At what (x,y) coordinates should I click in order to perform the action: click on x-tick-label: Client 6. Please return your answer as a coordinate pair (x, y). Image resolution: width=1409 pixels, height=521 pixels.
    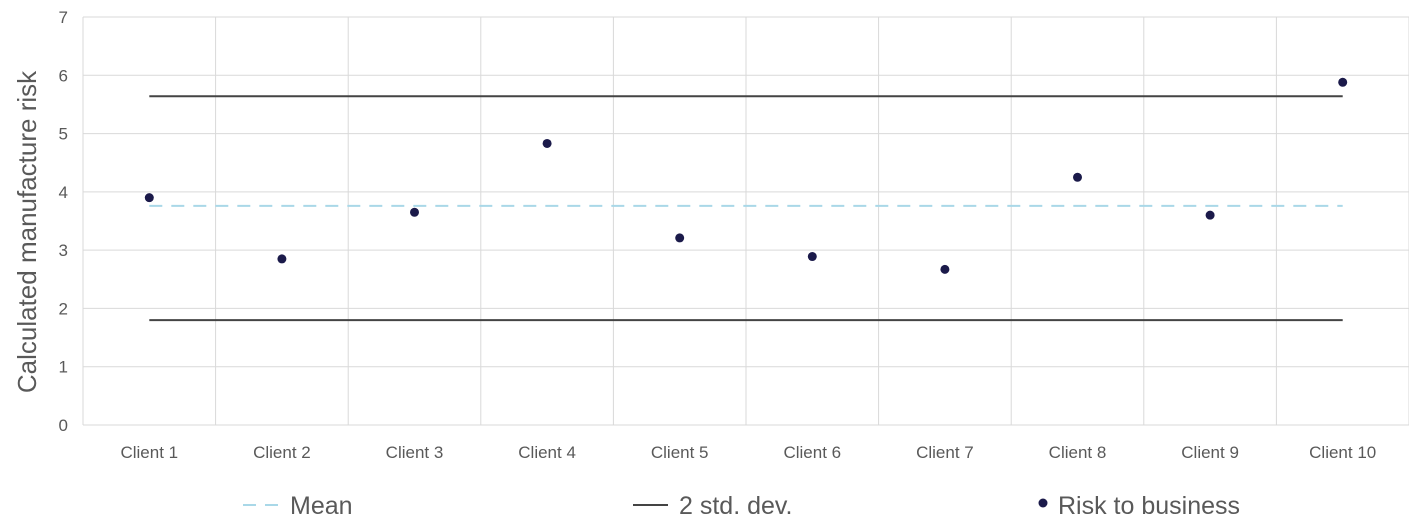
    Looking at the image, I should click on (812, 452).